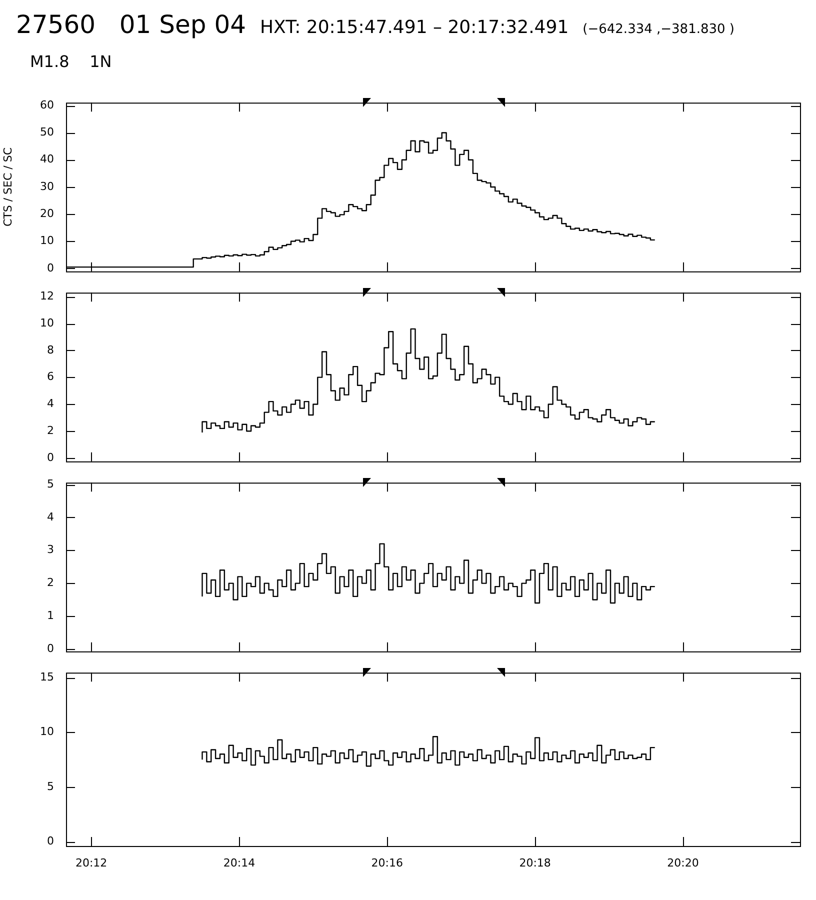 Image resolution: width=816 pixels, height=900 pixels. I want to click on y-tick-label: 8, so click(50, 349).